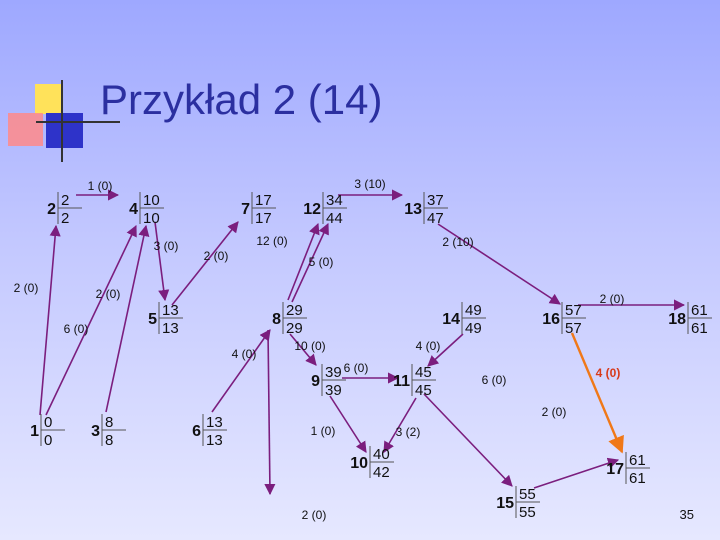 This screenshot has height=540, width=720. What do you see at coordinates (245, 209) in the screenshot?
I see `node-id: 7` at bounding box center [245, 209].